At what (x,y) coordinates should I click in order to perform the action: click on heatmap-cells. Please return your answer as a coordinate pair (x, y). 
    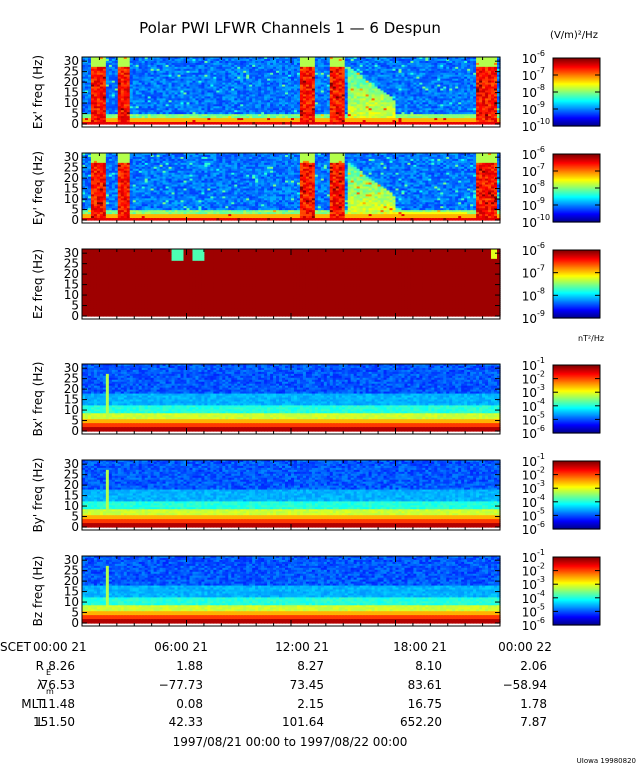
    Looking at the image, I should click on (291, 91).